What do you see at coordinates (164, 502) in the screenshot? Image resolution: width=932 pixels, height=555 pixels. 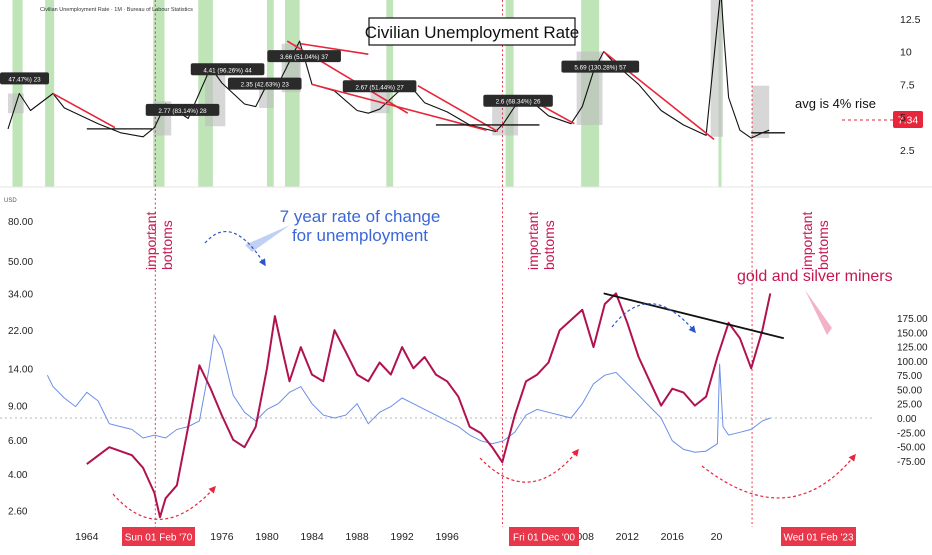 I see `red-arc-1970` at bounding box center [164, 502].